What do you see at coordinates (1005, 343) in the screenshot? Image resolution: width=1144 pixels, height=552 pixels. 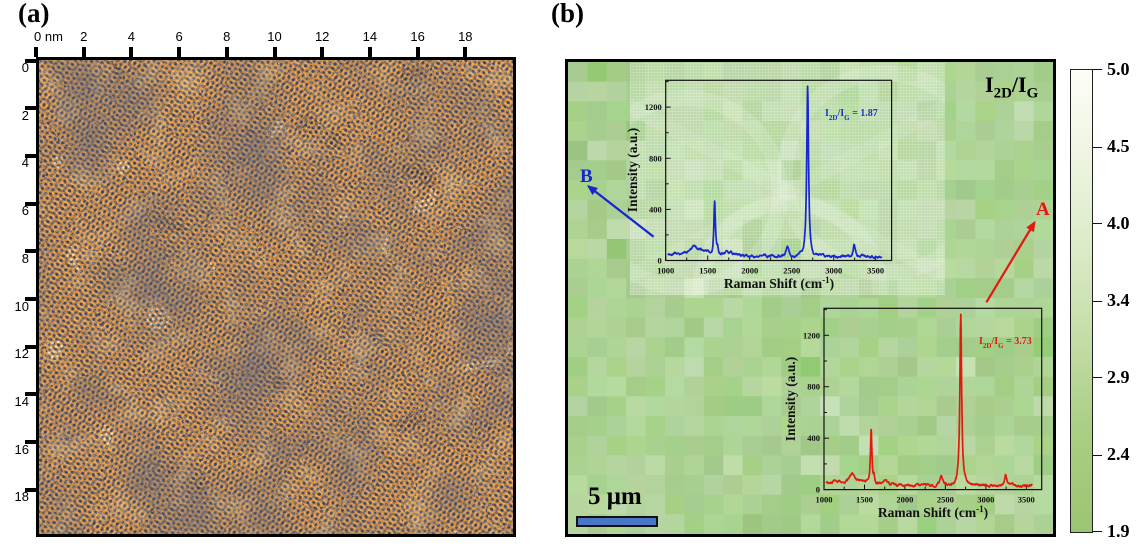 I see `svg-text: I2D/IG = 3.73` at bounding box center [1005, 343].